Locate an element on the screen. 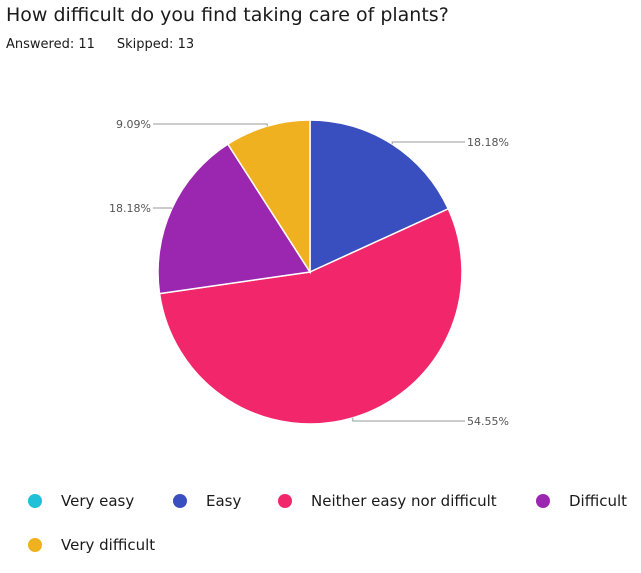  legend-item-very-difficult: Very difficult is located at coordinates (91, 545).